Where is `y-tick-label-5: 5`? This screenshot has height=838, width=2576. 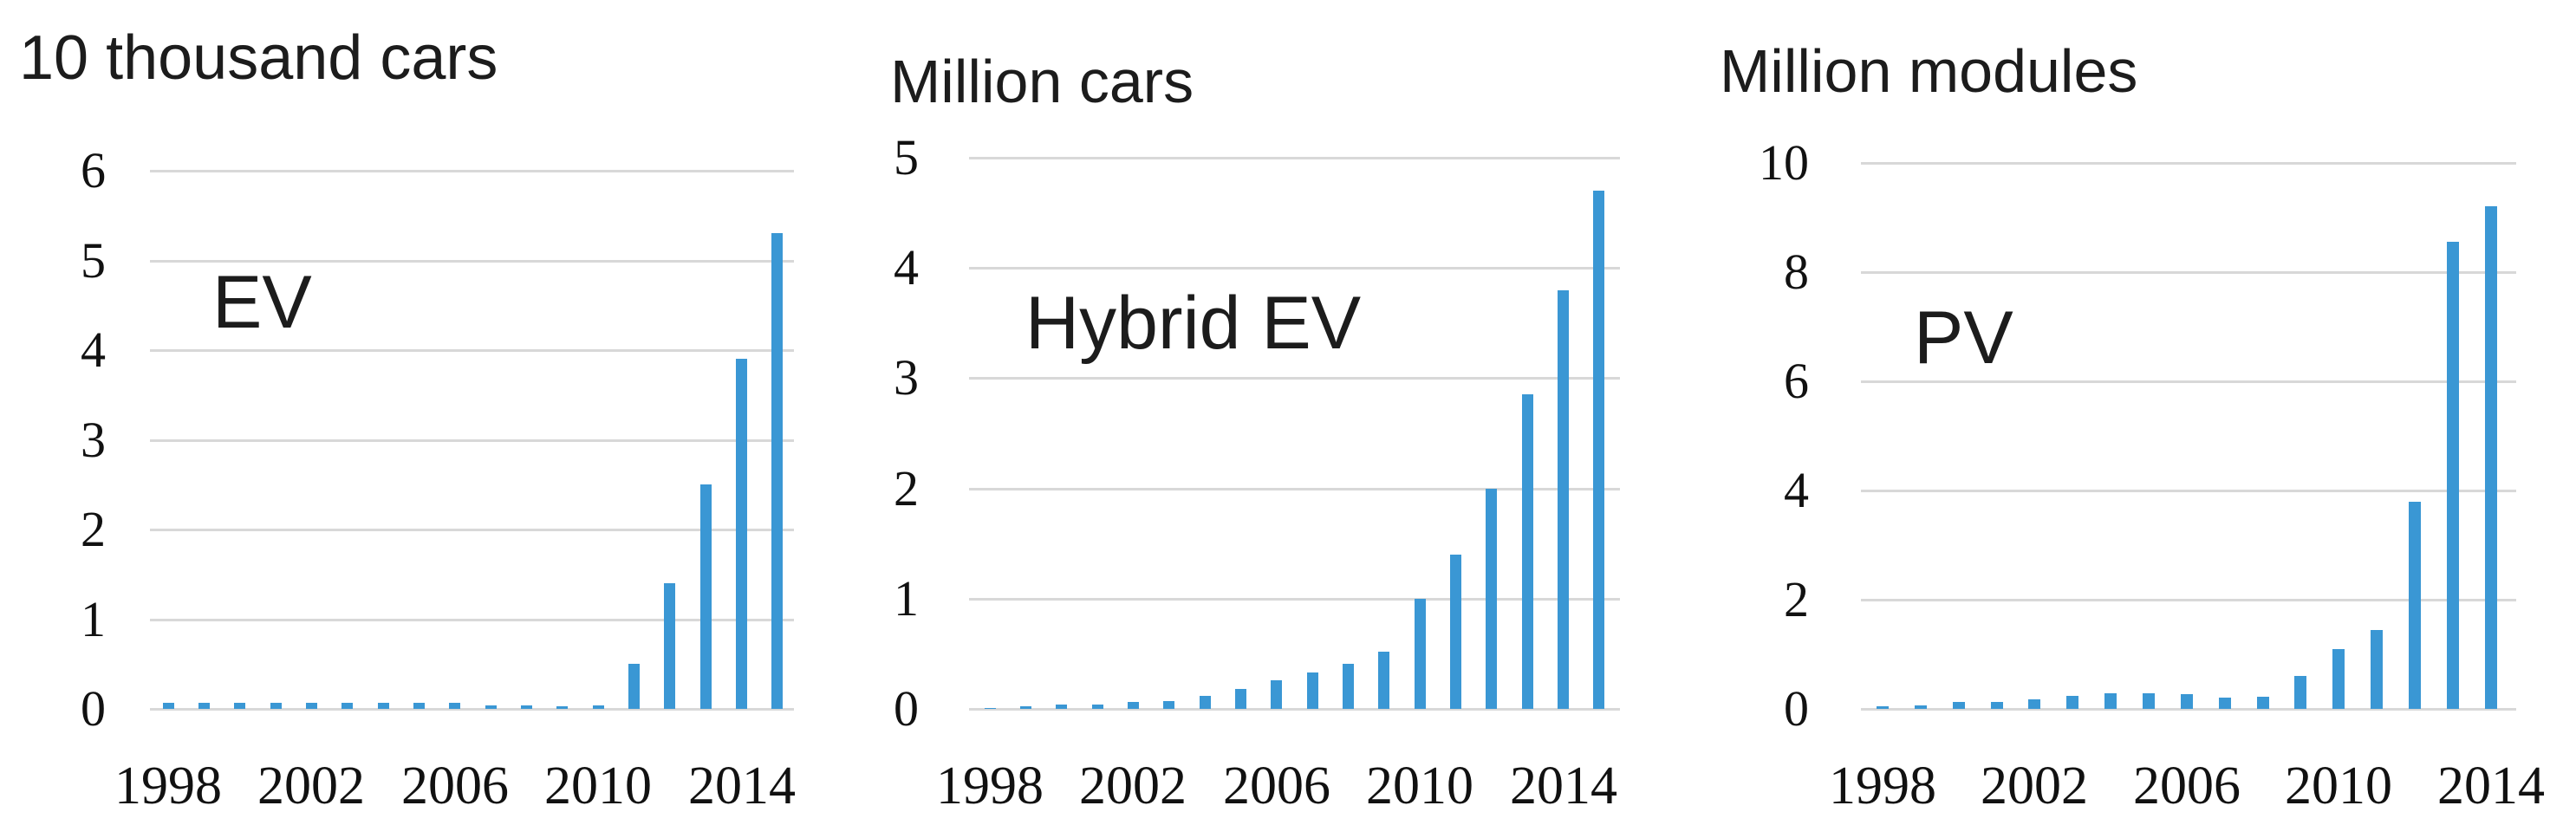 y-tick-label-5: 5 is located at coordinates (906, 157).